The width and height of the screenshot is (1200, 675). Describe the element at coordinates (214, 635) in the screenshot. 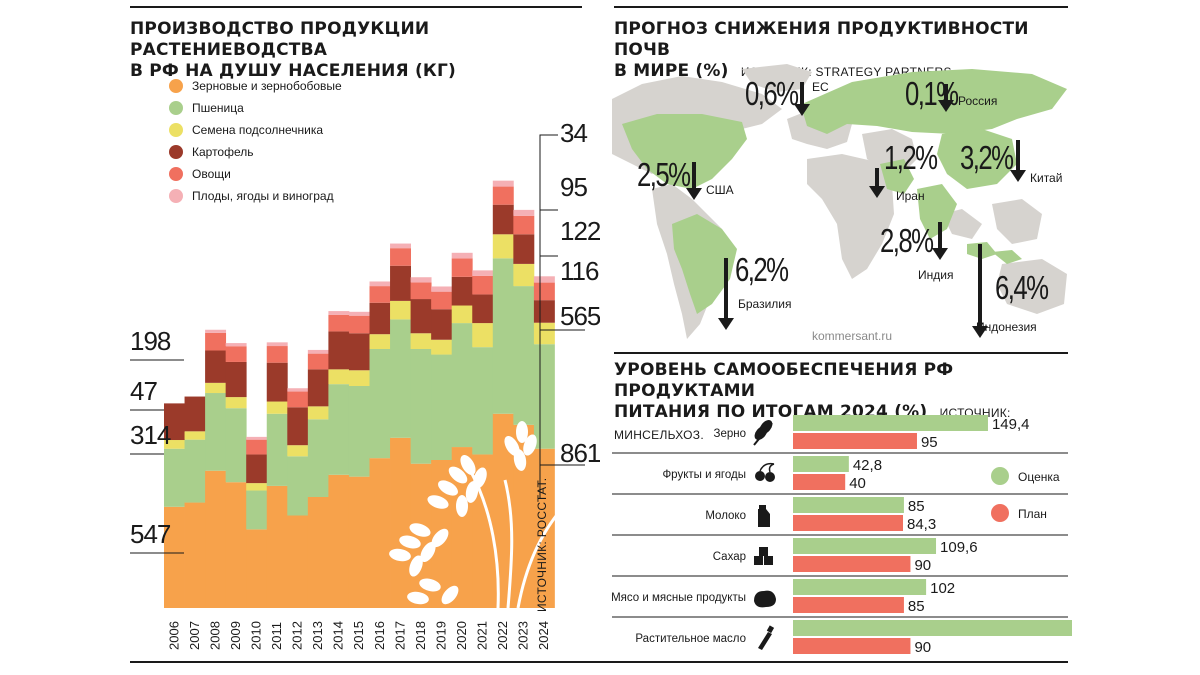

I see `year-label-2008: 2008` at that location.